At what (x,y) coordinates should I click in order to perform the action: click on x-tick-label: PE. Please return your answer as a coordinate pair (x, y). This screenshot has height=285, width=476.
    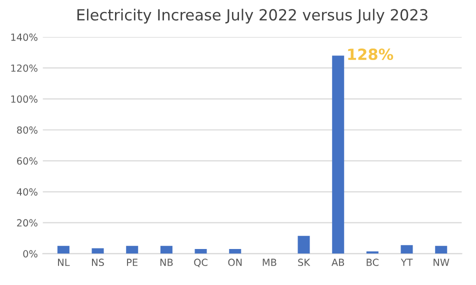
    Looking at the image, I should click on (132, 262).